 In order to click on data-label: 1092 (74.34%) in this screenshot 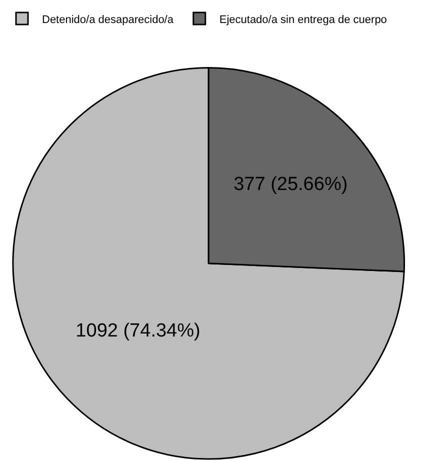, I will do `click(138, 331)`.